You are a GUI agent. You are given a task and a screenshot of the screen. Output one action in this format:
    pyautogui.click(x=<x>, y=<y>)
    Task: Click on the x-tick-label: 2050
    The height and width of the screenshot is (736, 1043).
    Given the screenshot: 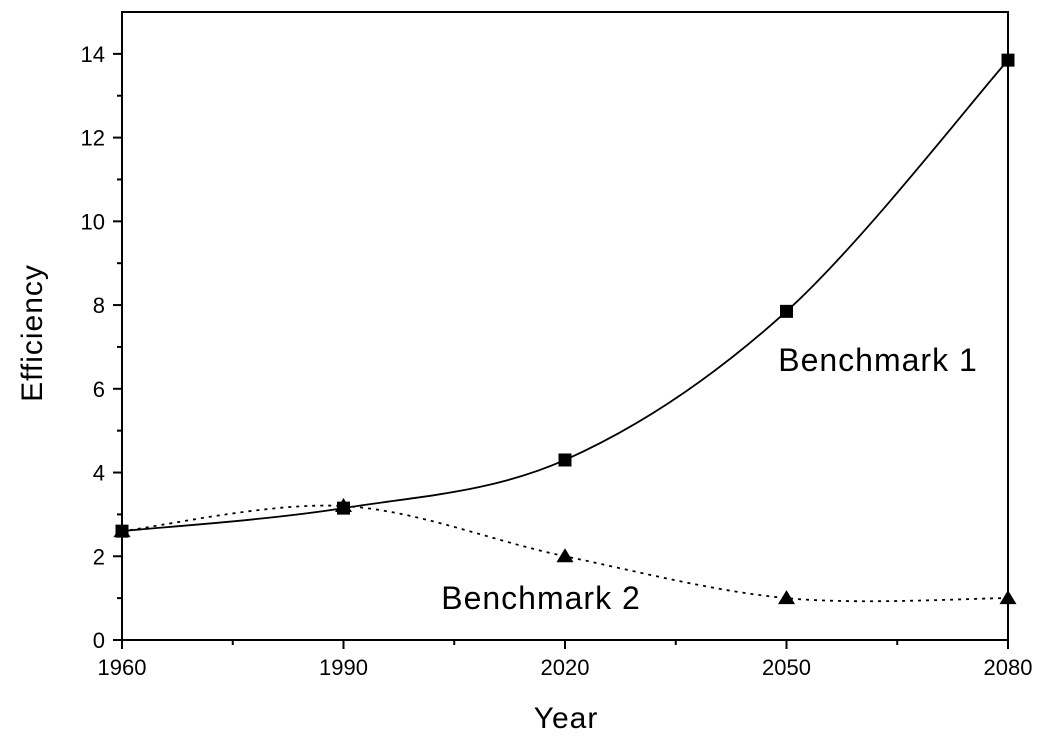 What is the action you would take?
    pyautogui.click(x=786, y=667)
    